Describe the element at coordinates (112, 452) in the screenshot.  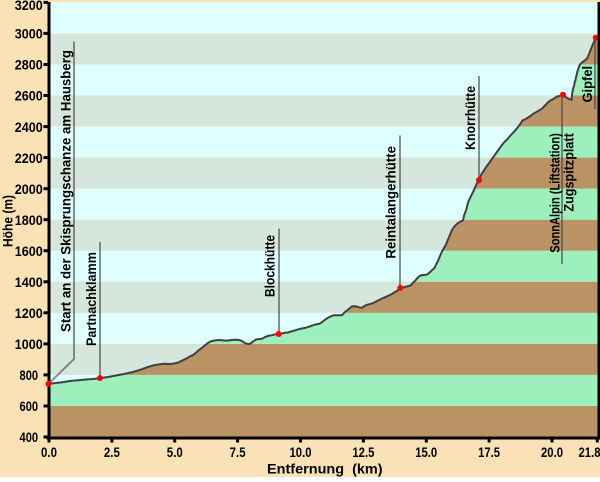
I see `svg-text: 2.5` at that location.